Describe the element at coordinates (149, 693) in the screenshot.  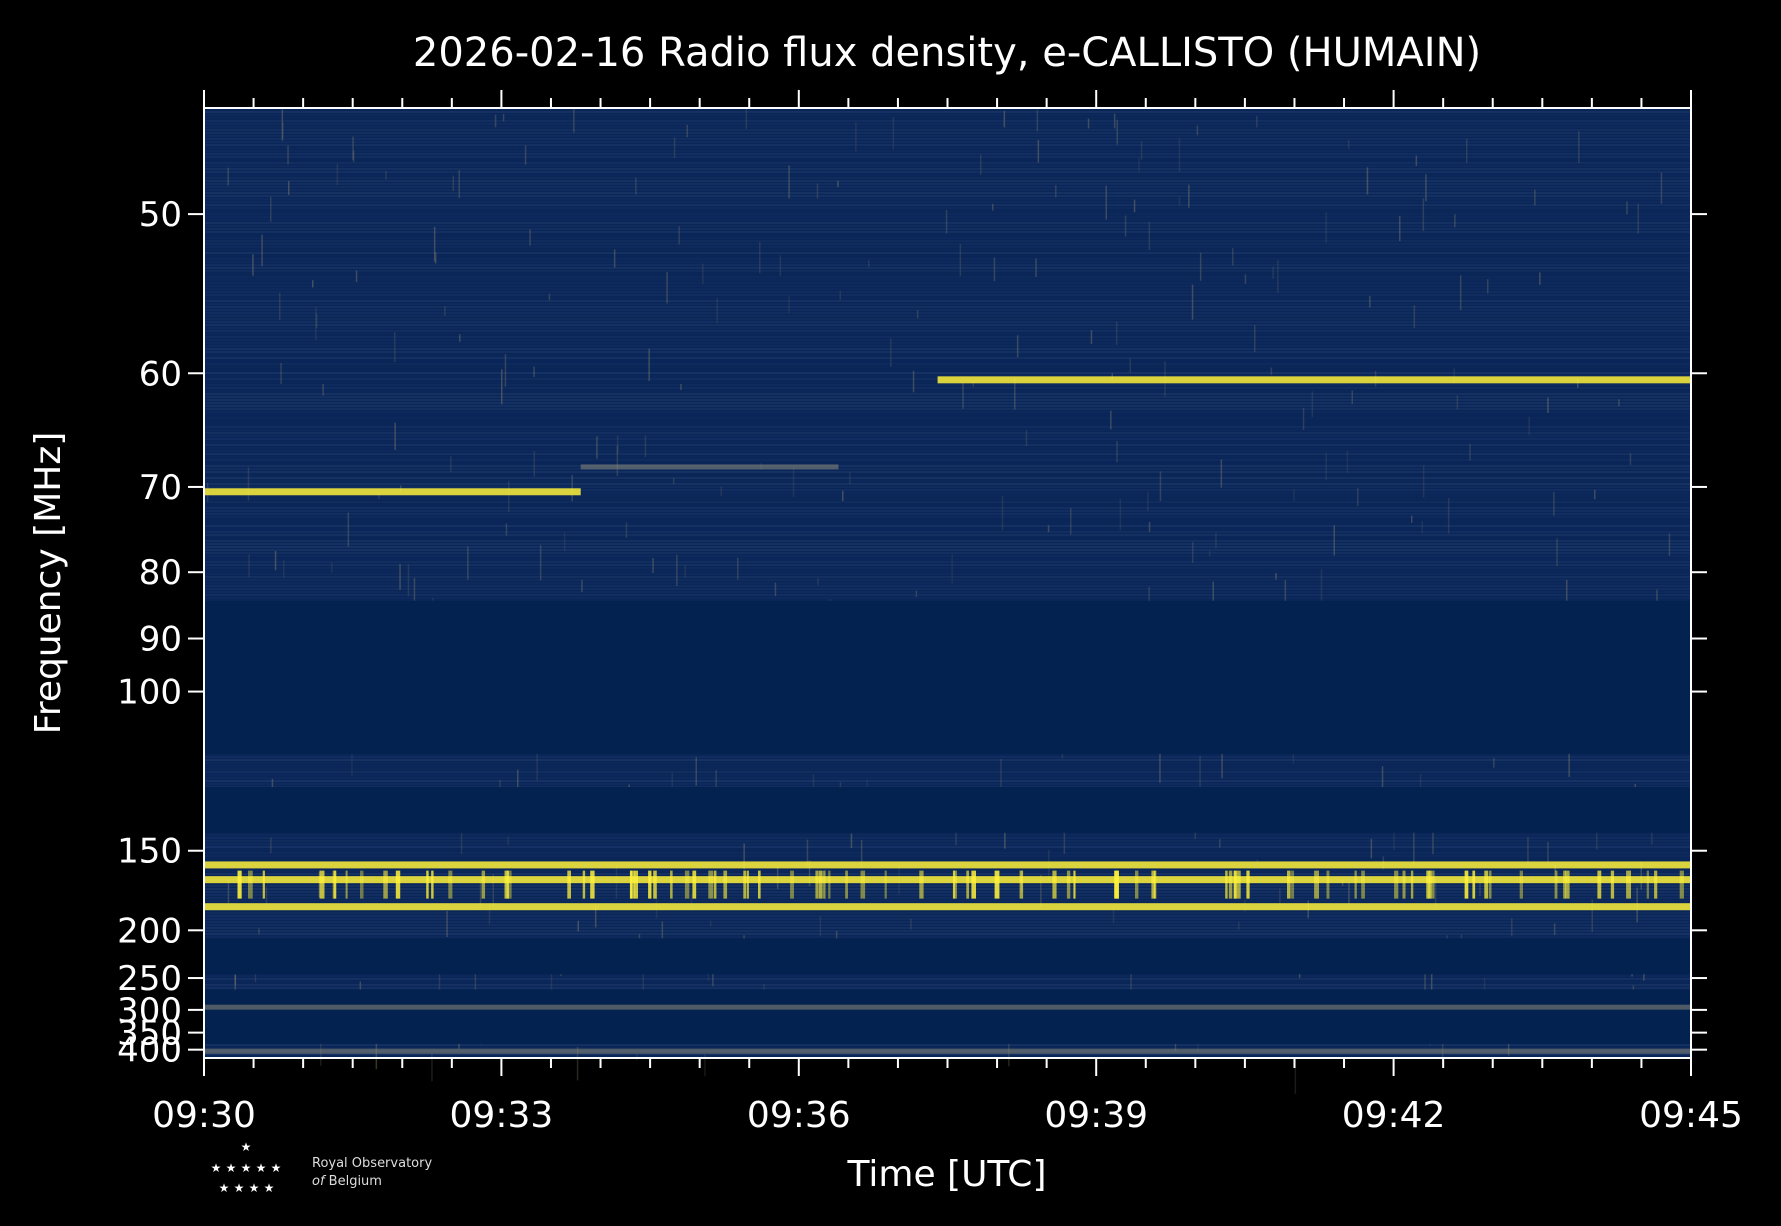
I see `y-tick-label: 100` at that location.